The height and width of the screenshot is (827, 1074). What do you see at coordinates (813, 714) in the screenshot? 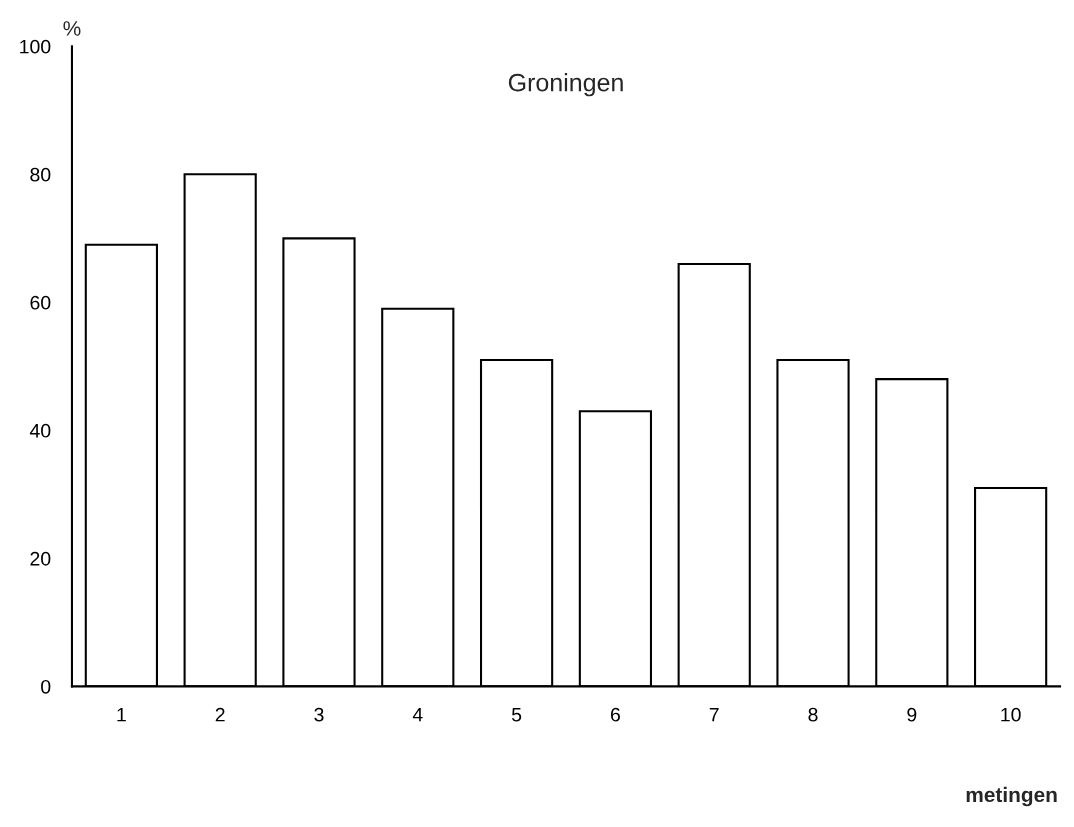
I see `x-tick-label: 8` at bounding box center [813, 714].